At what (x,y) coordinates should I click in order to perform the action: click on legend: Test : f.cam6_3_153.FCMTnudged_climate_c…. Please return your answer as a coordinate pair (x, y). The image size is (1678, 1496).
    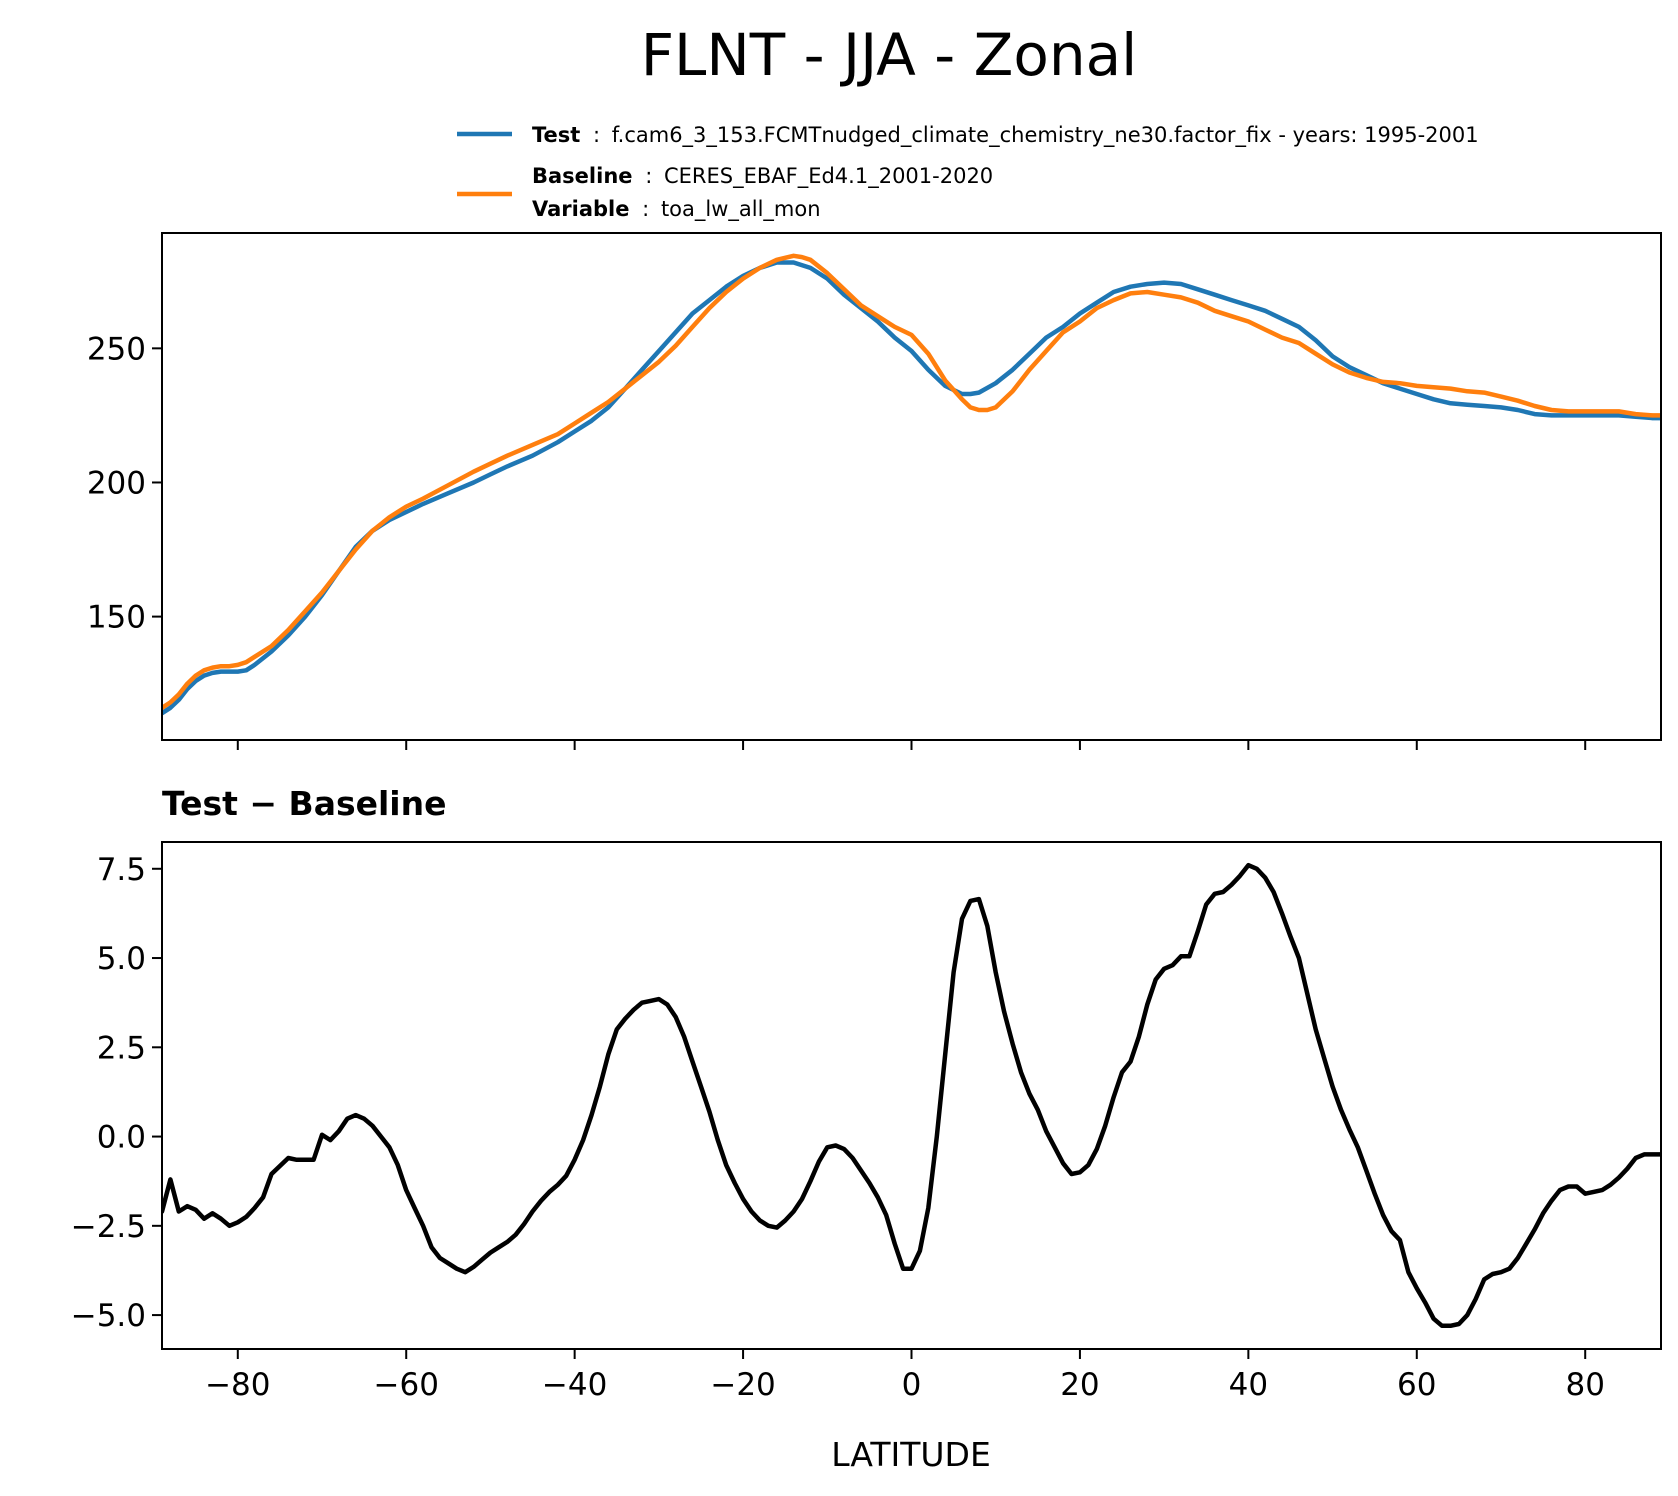
    Looking at the image, I should click on (968, 172).